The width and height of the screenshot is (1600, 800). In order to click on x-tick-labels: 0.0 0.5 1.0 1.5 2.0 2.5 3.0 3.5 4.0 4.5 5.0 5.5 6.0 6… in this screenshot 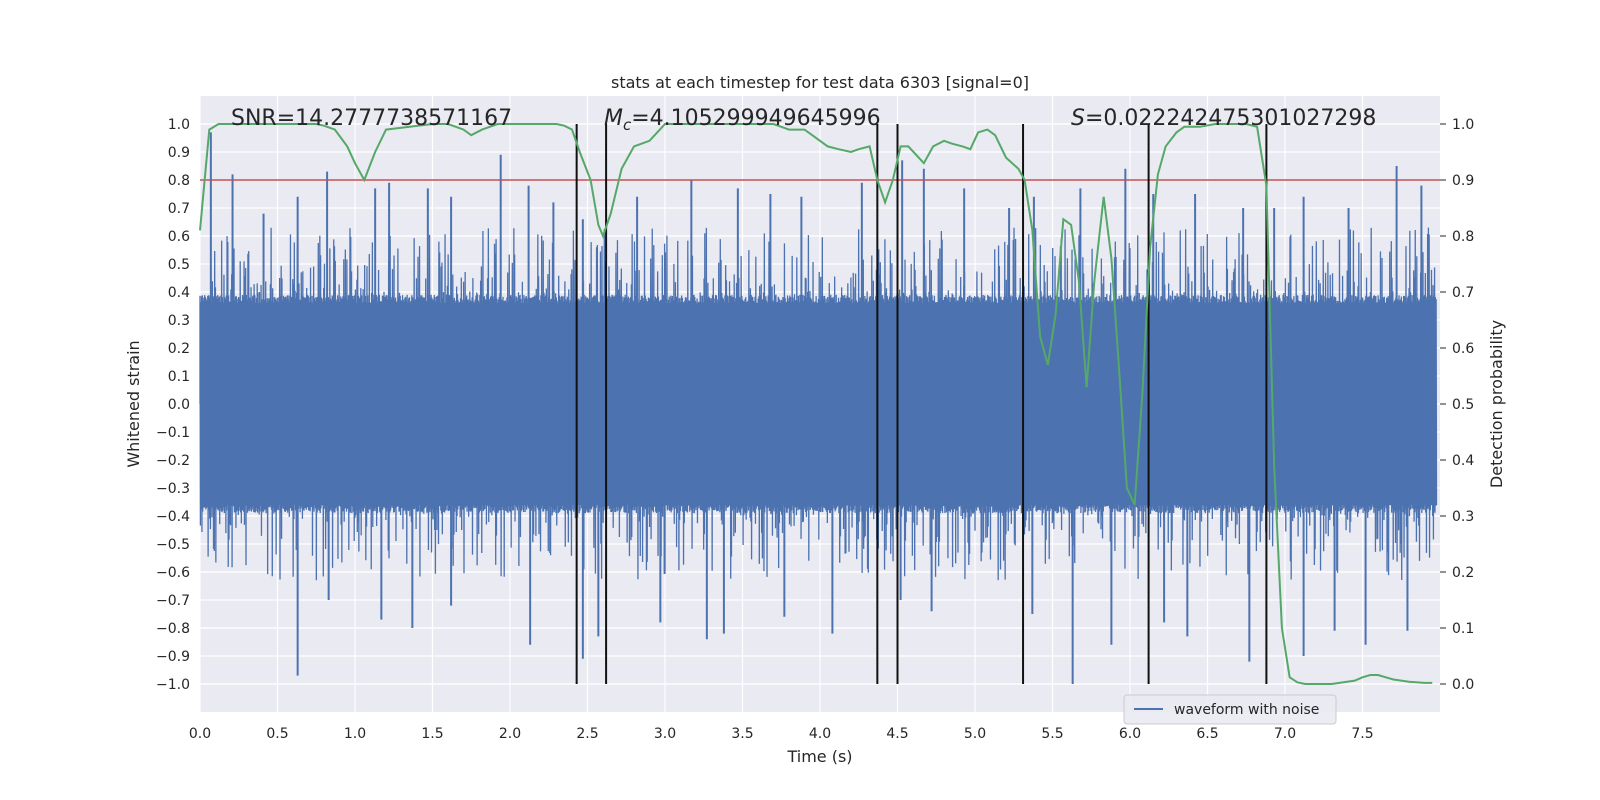, I will do `click(781, 734)`.